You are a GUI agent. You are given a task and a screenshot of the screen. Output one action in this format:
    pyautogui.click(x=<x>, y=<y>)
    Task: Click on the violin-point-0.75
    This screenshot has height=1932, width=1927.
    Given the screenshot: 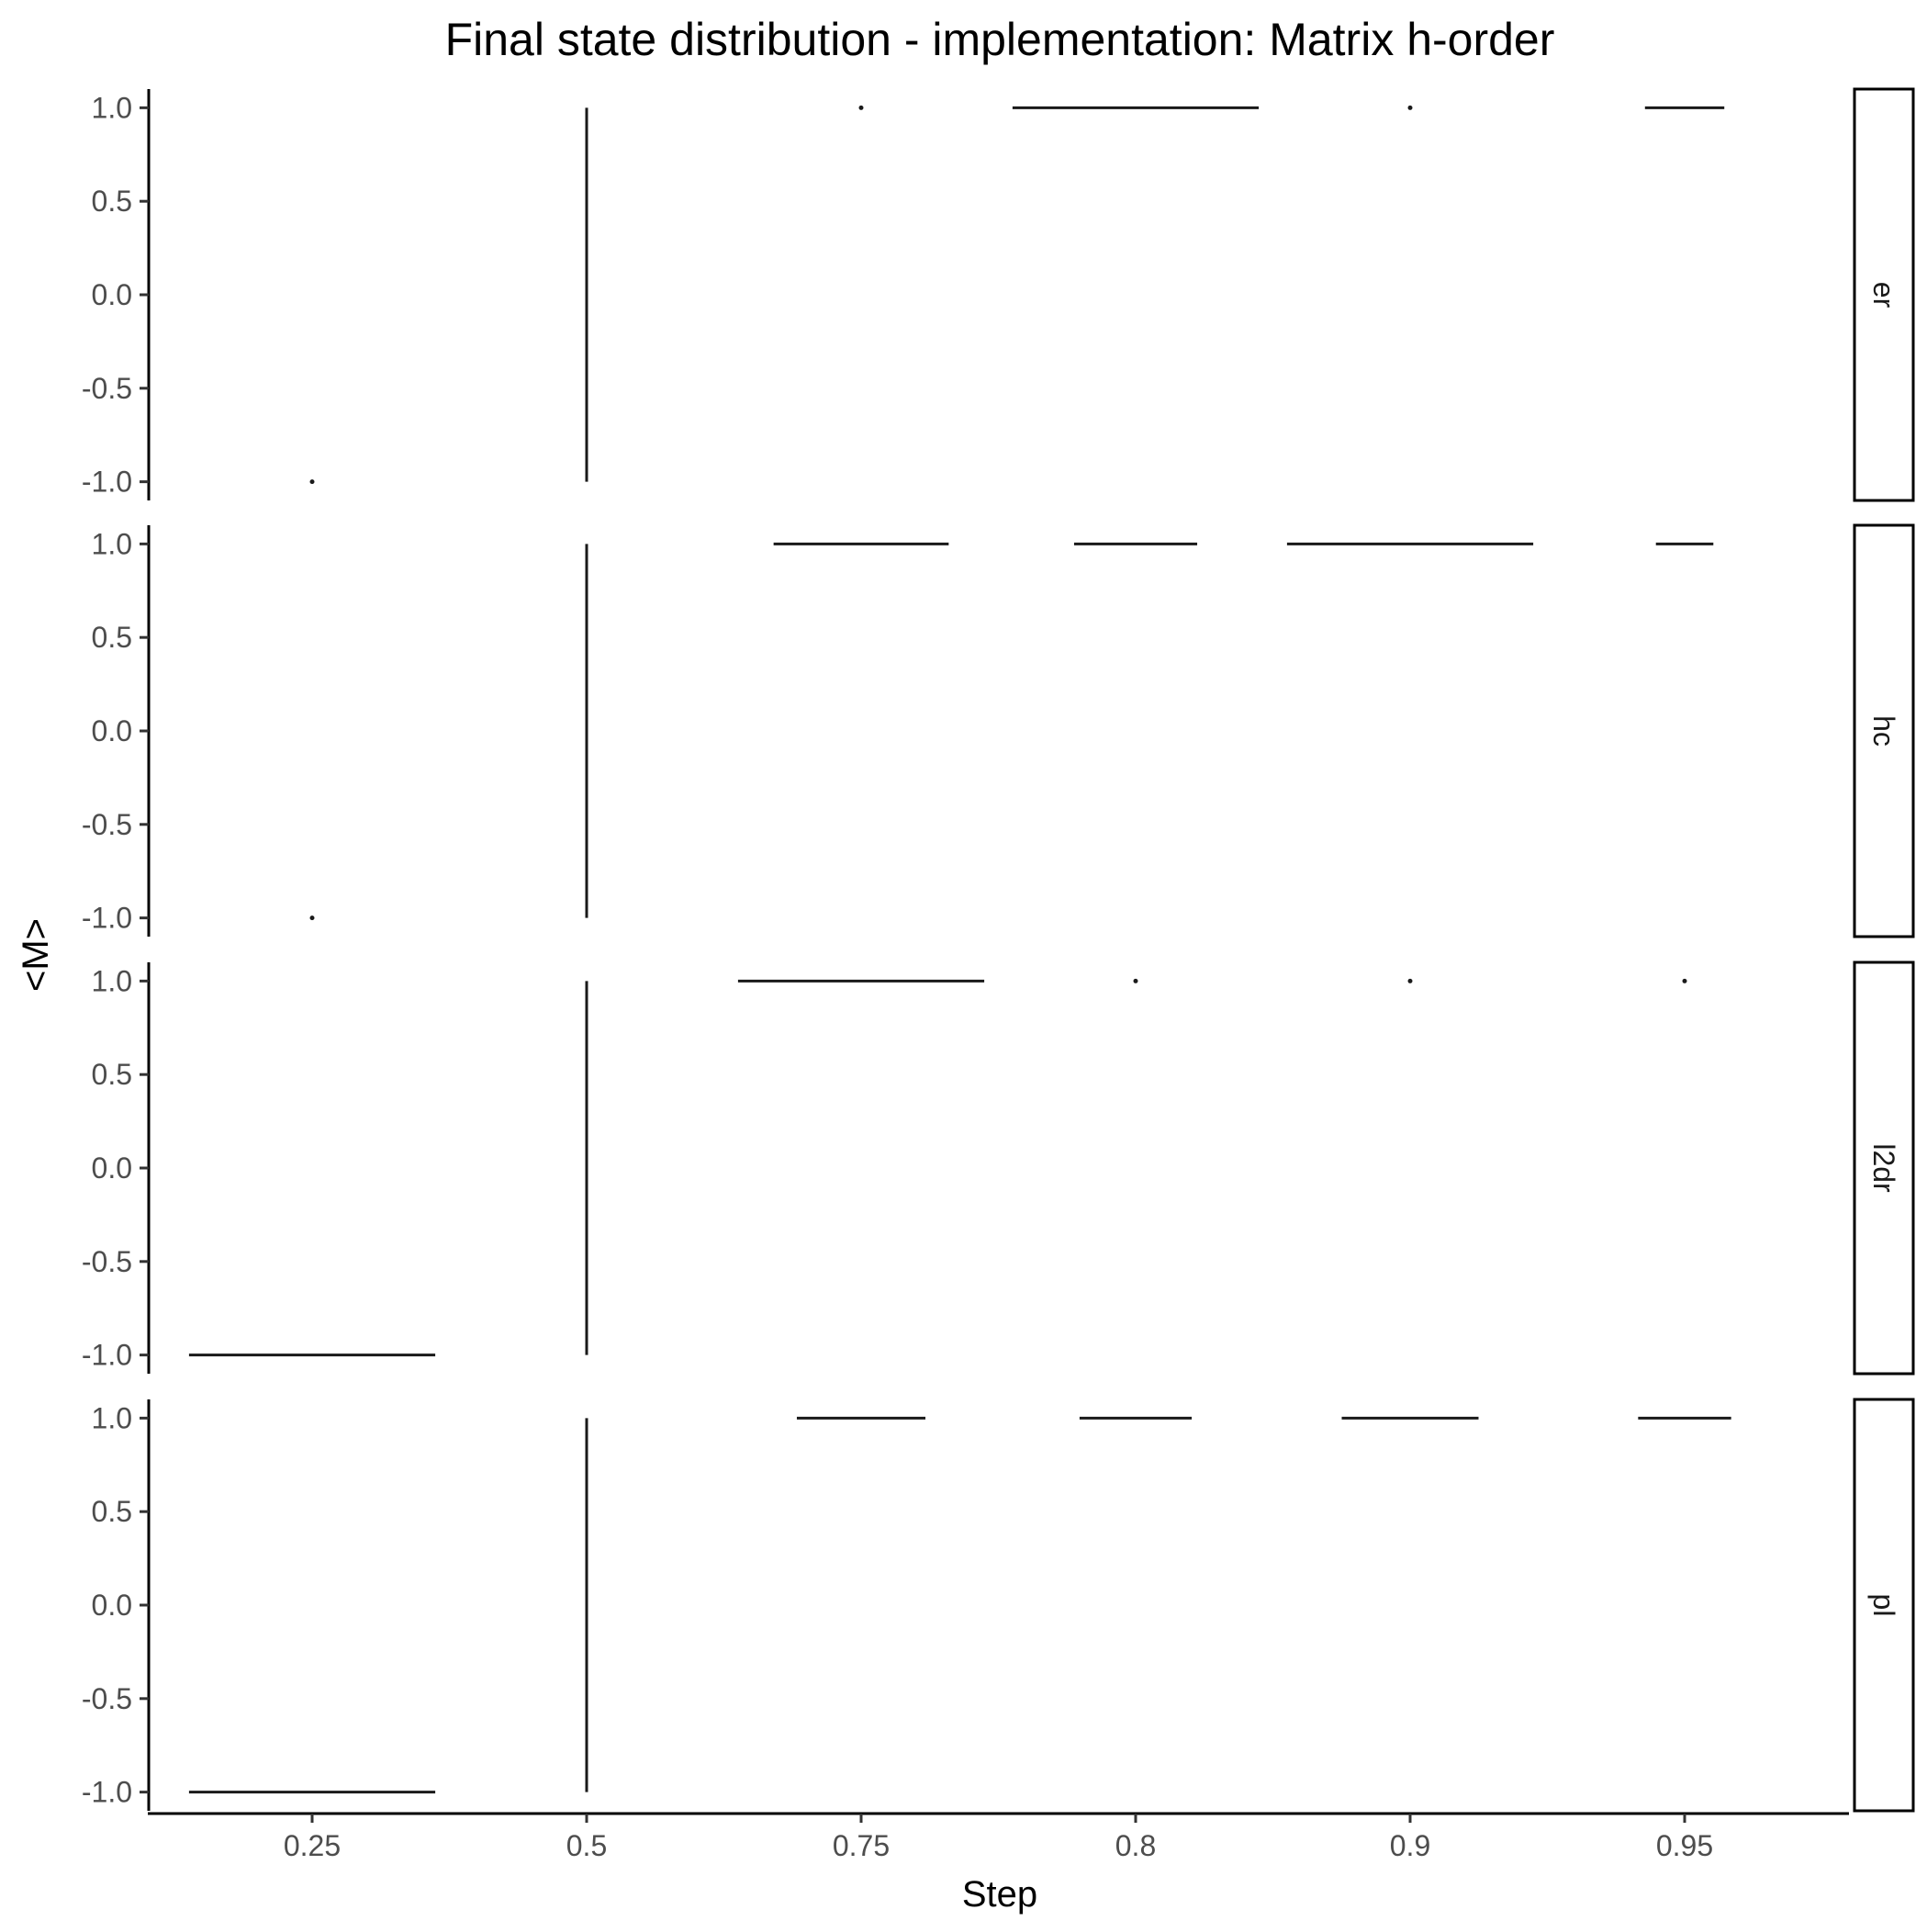 What is the action you would take?
    pyautogui.click(x=861, y=107)
    